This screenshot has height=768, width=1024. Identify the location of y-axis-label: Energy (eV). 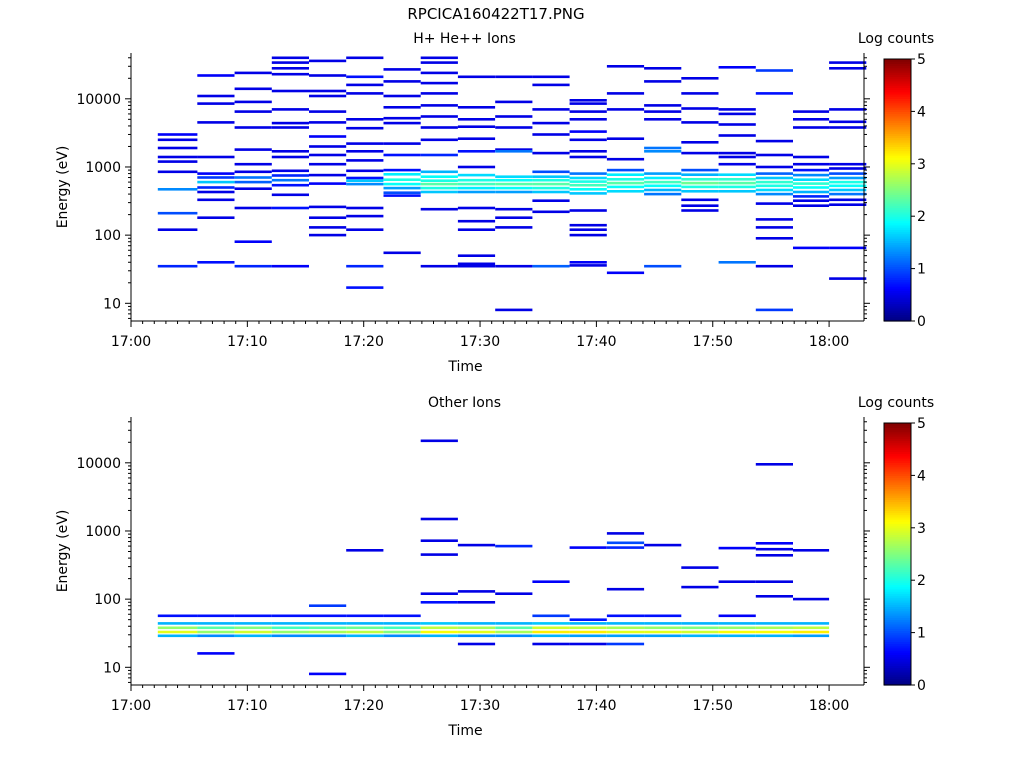
(63, 551).